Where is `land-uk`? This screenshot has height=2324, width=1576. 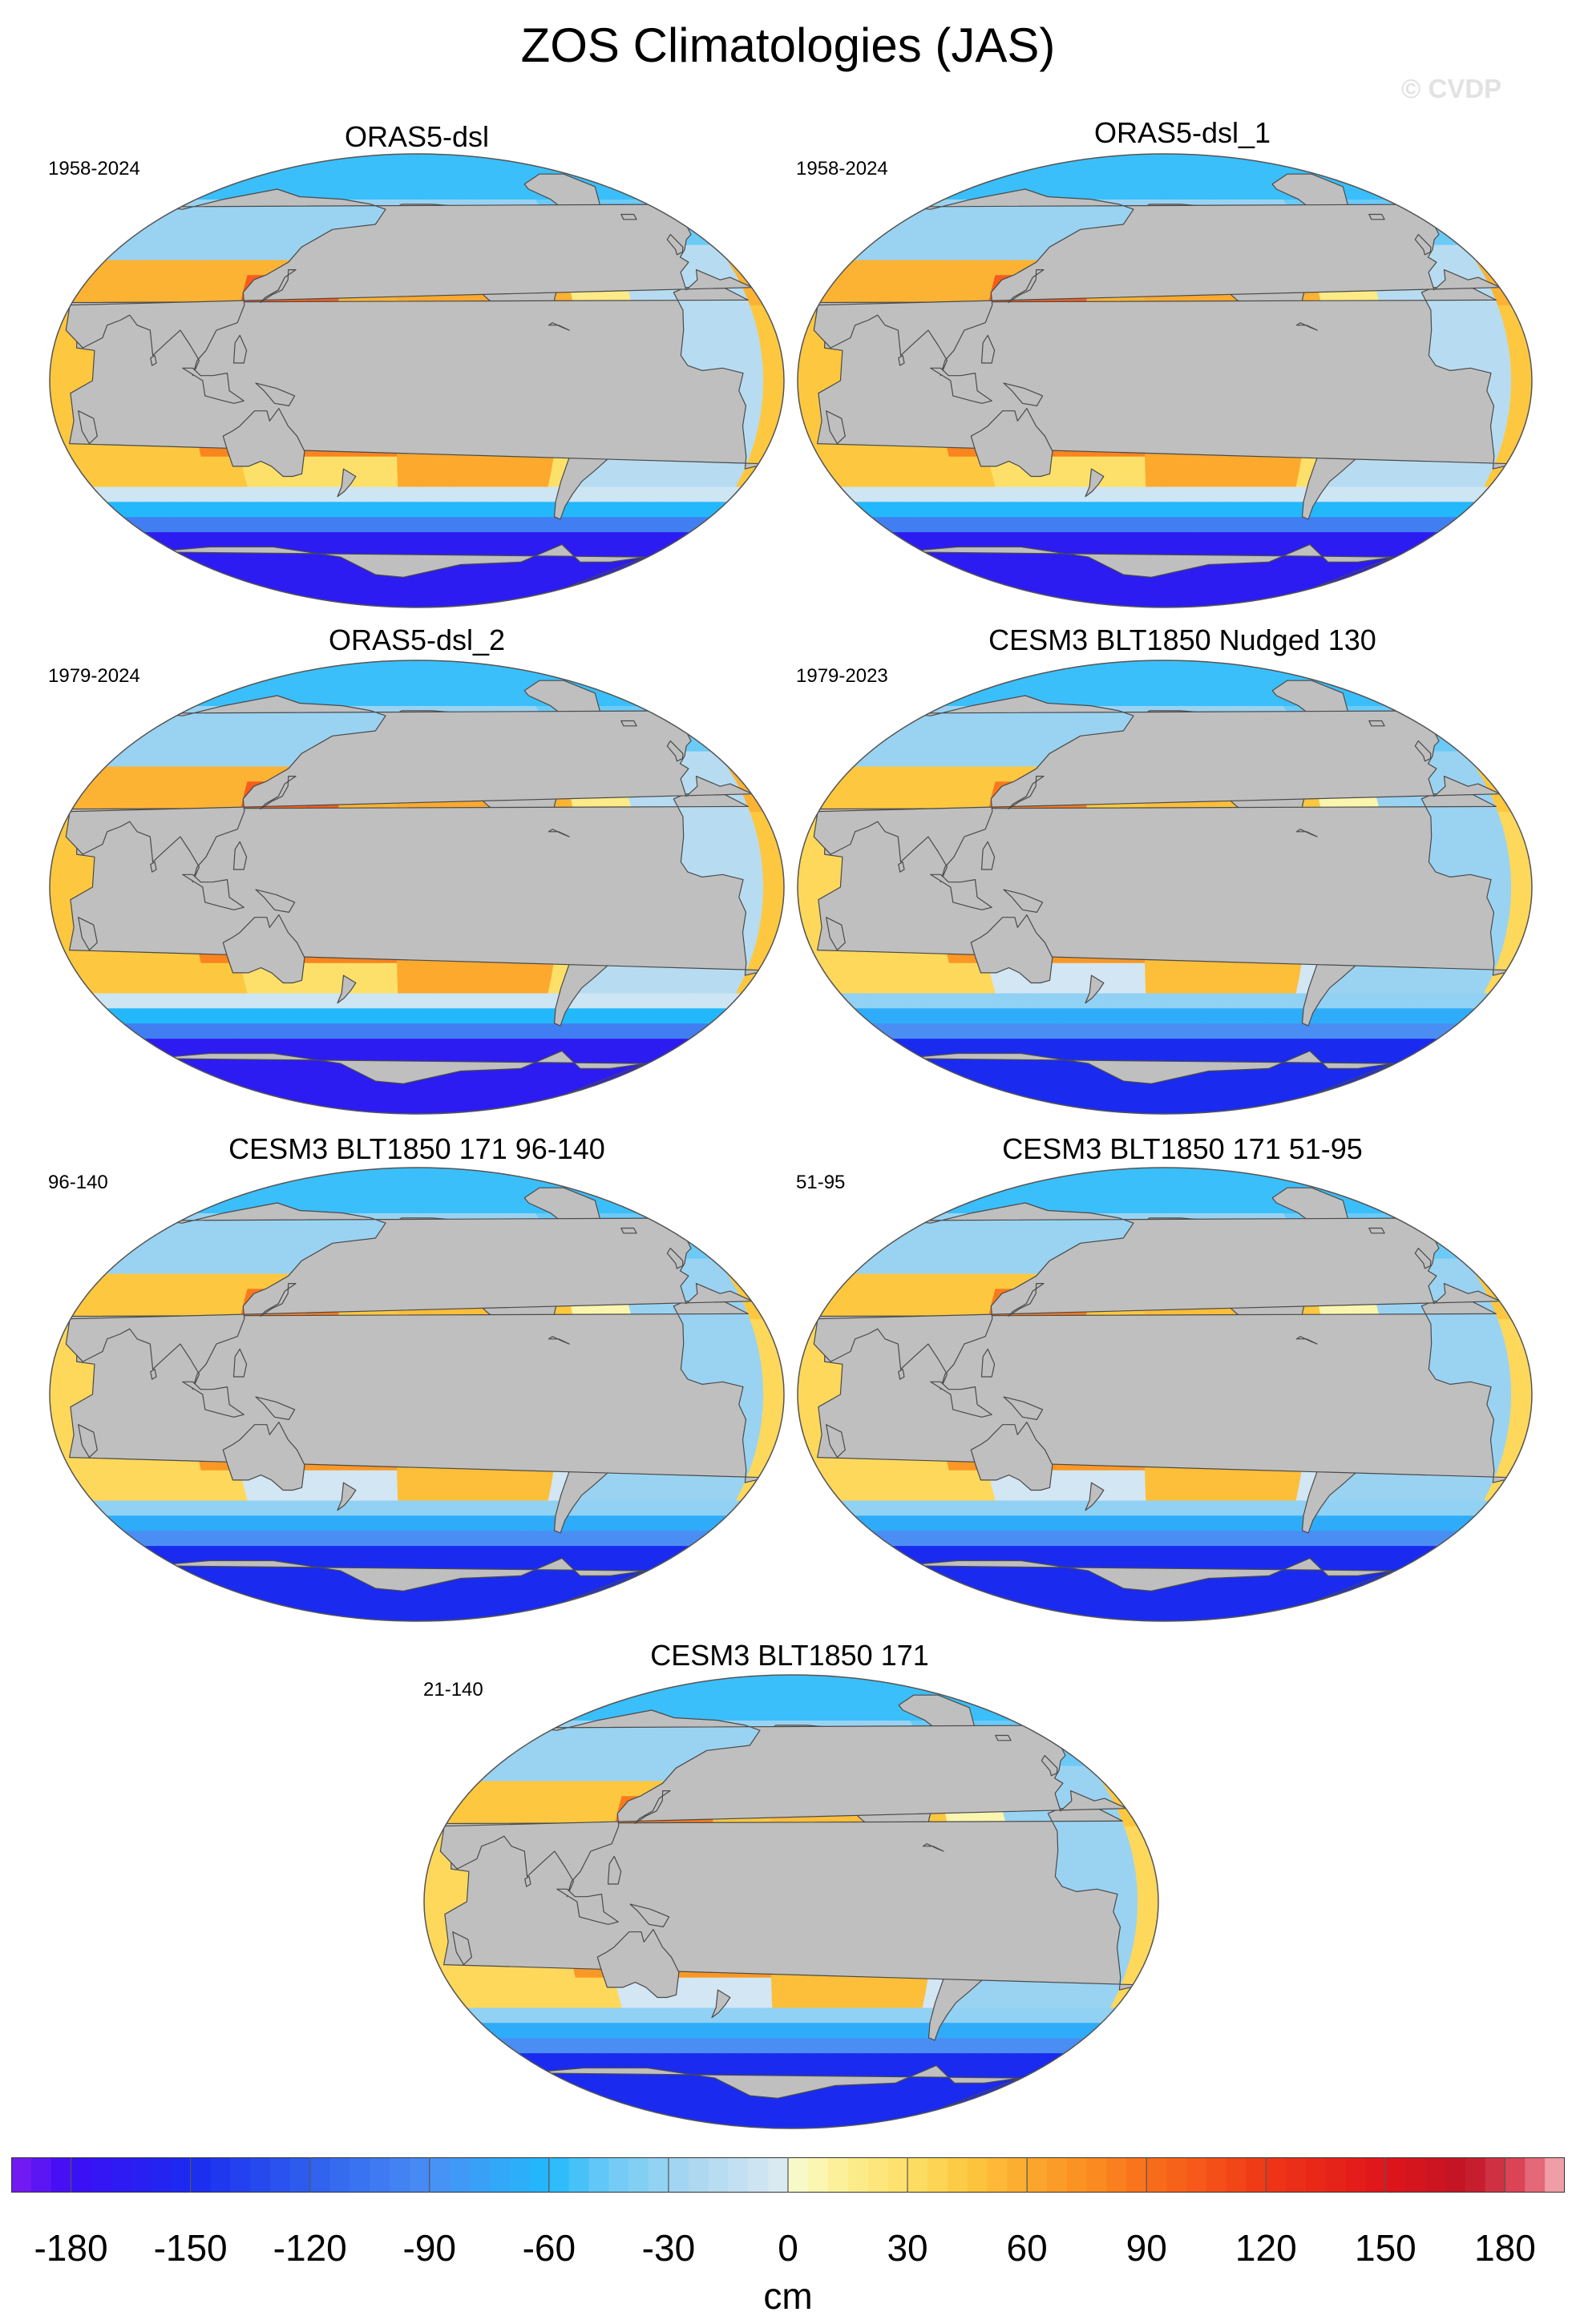
land-uk is located at coordinates (675, 245).